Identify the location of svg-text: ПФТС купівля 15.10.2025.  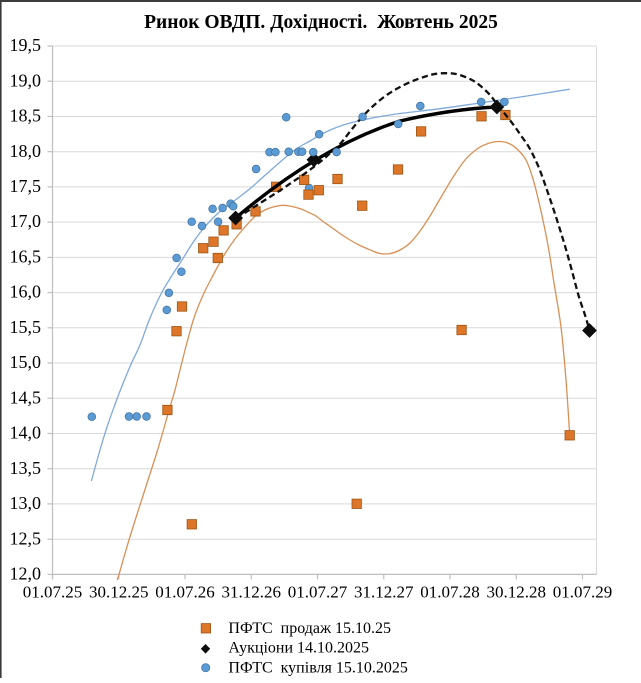
(317, 667).